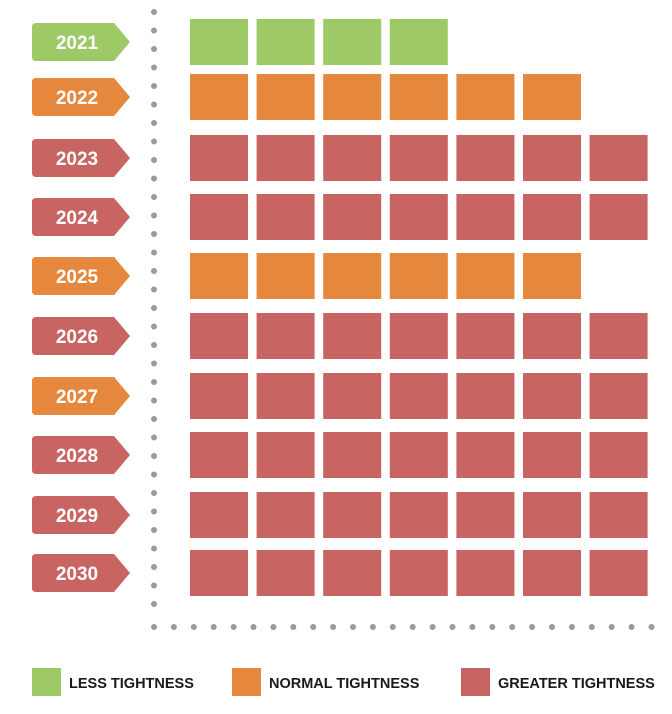 This screenshot has width=672, height=714. Describe the element at coordinates (419, 573) in the screenshot. I see `bar-row-2030` at that location.